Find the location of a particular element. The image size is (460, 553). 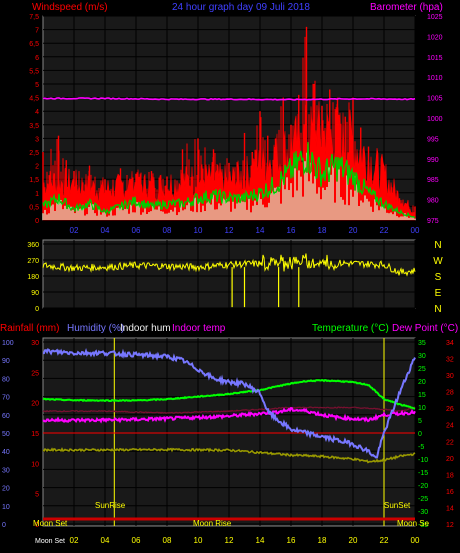

temp-tick-label: 30 is located at coordinates (422, 356).